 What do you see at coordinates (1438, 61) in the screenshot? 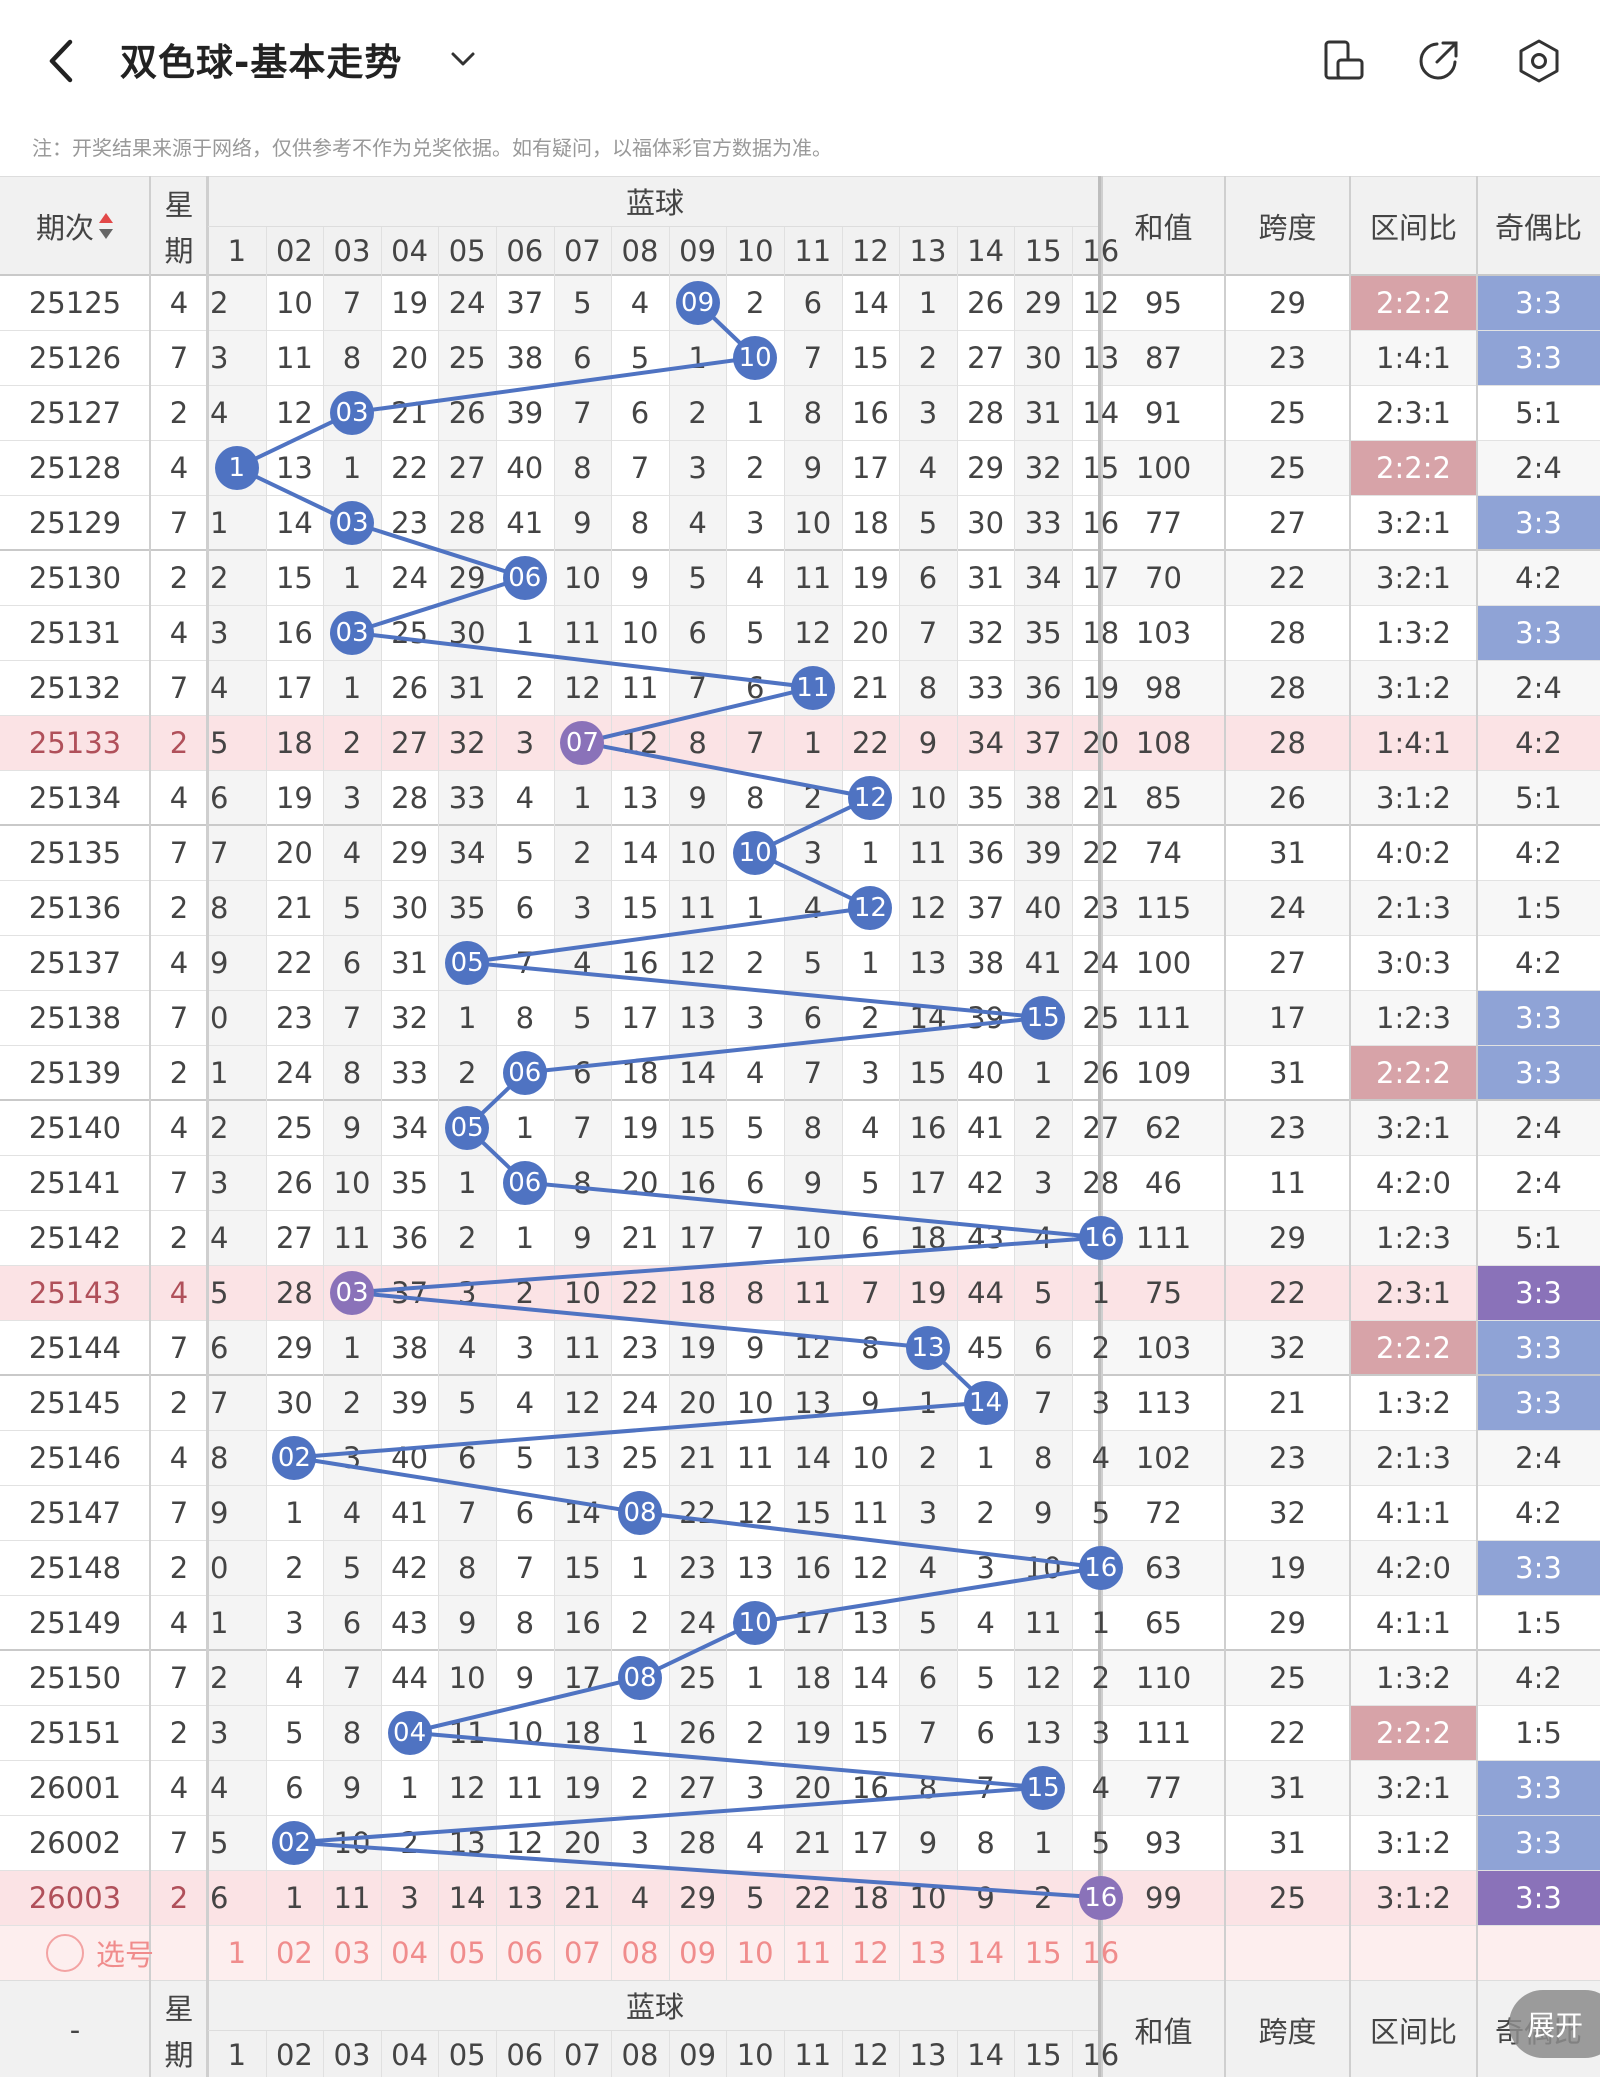
I see `share-icon` at bounding box center [1438, 61].